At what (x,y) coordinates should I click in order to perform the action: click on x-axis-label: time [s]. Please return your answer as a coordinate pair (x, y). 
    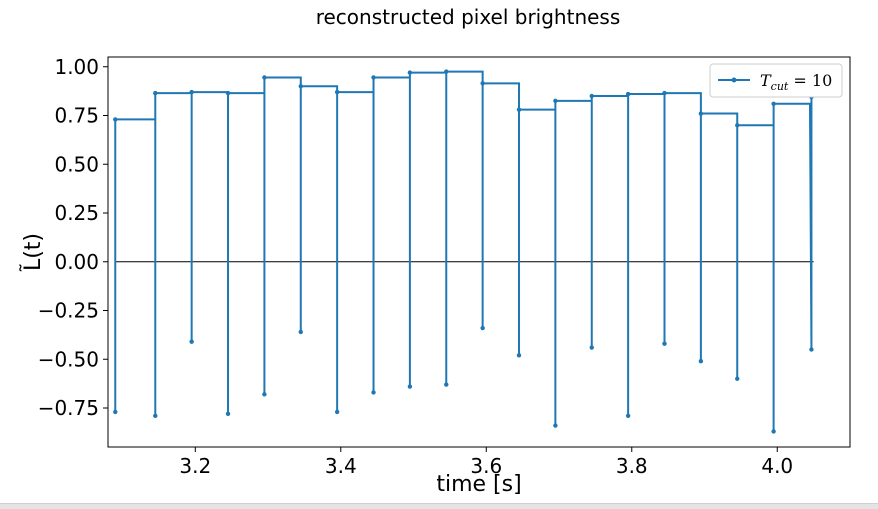
    Looking at the image, I should click on (478, 484).